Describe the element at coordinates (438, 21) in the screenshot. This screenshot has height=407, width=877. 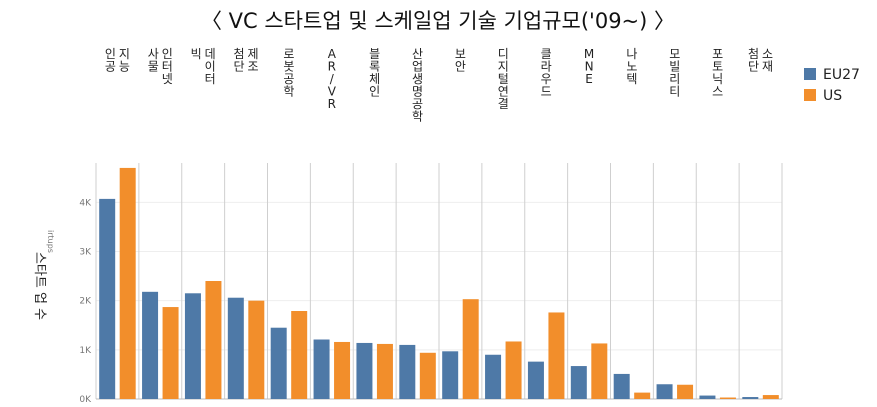
I see `chart-title: 〈 VC 스타트업 및 스케일업 기술 기업규모('09~) 〉` at that location.